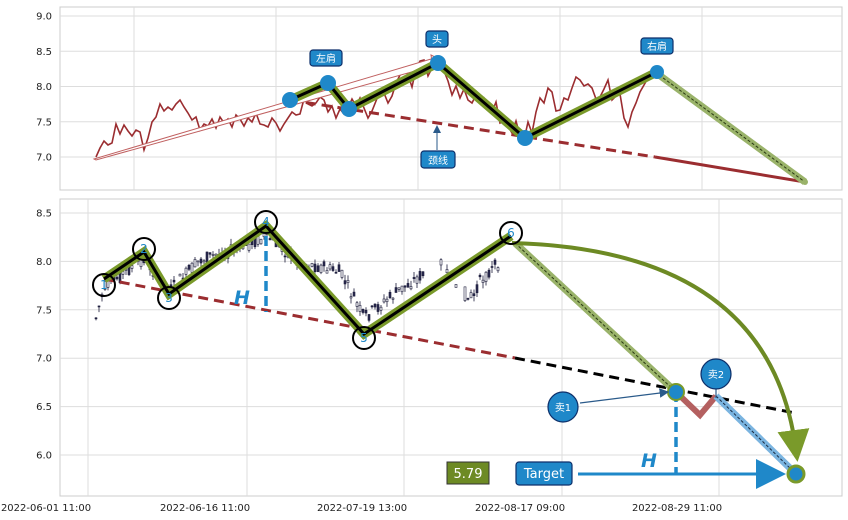  Describe the element at coordinates (520, 508) in the screenshot. I see `x-tick-label: 2022-08-17 09:00` at that location.